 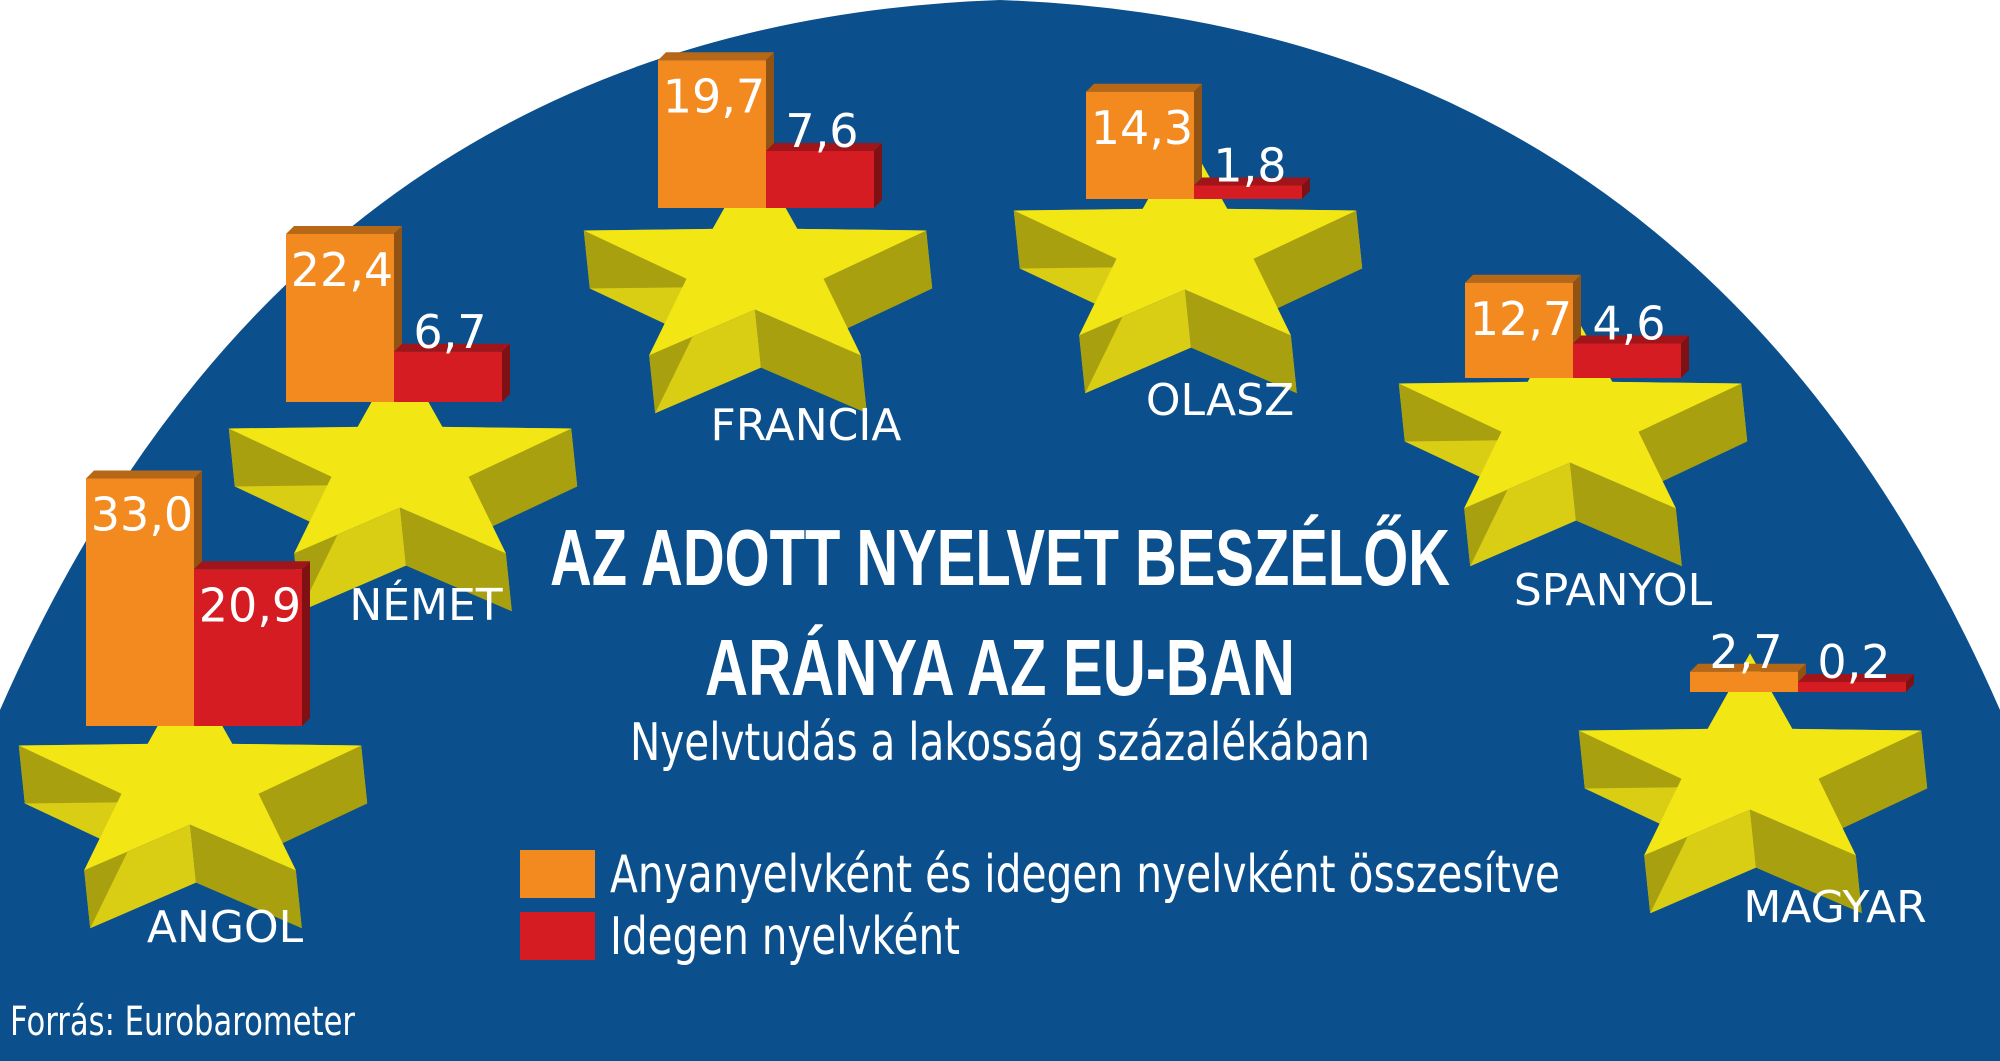 I want to click on chart-title: AZ ADOTT NYELVET BESZÉLŐK, so click(x=1000, y=557).